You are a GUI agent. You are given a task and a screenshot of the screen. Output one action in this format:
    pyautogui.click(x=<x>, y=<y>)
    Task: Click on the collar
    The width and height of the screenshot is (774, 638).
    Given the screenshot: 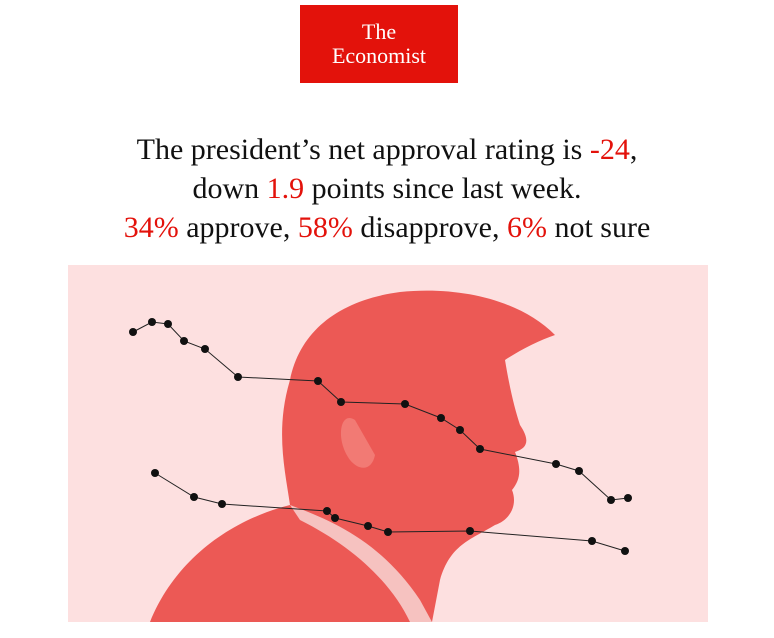 What is the action you would take?
    pyautogui.click(x=361, y=563)
    